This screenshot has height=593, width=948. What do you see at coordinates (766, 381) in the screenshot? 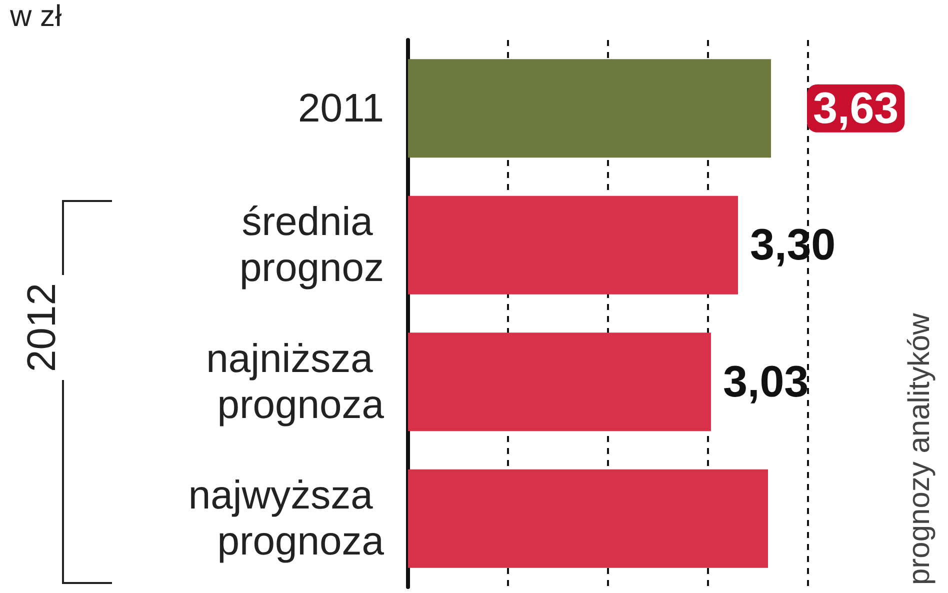
I see `data-label: 3,03` at bounding box center [766, 381].